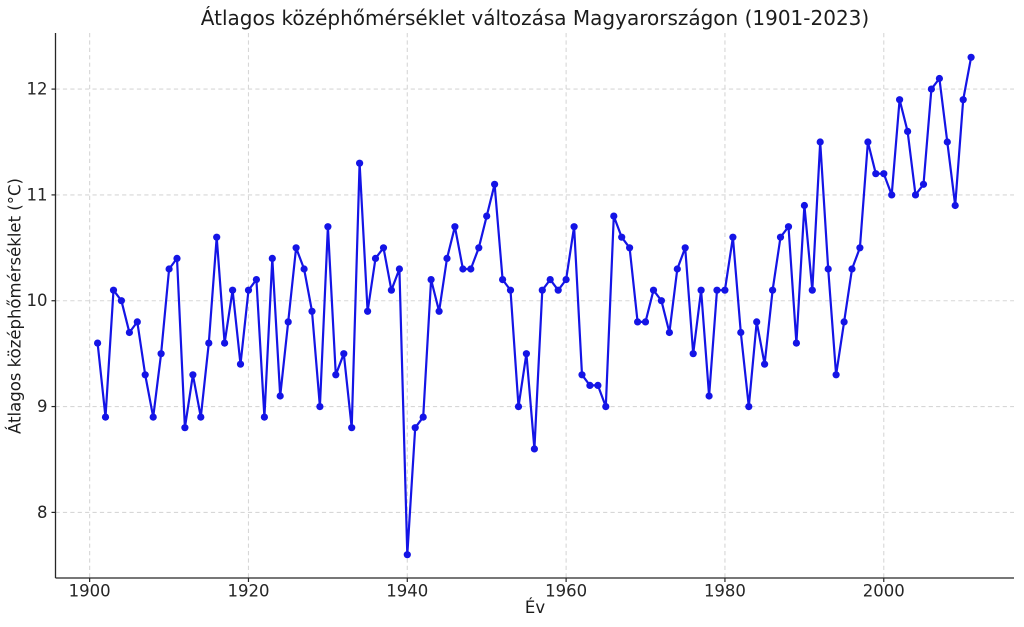 Image resolution: width=1024 pixels, height=627 pixels. Describe the element at coordinates (725, 591) in the screenshot. I see `x-tick-label: 1980` at that location.